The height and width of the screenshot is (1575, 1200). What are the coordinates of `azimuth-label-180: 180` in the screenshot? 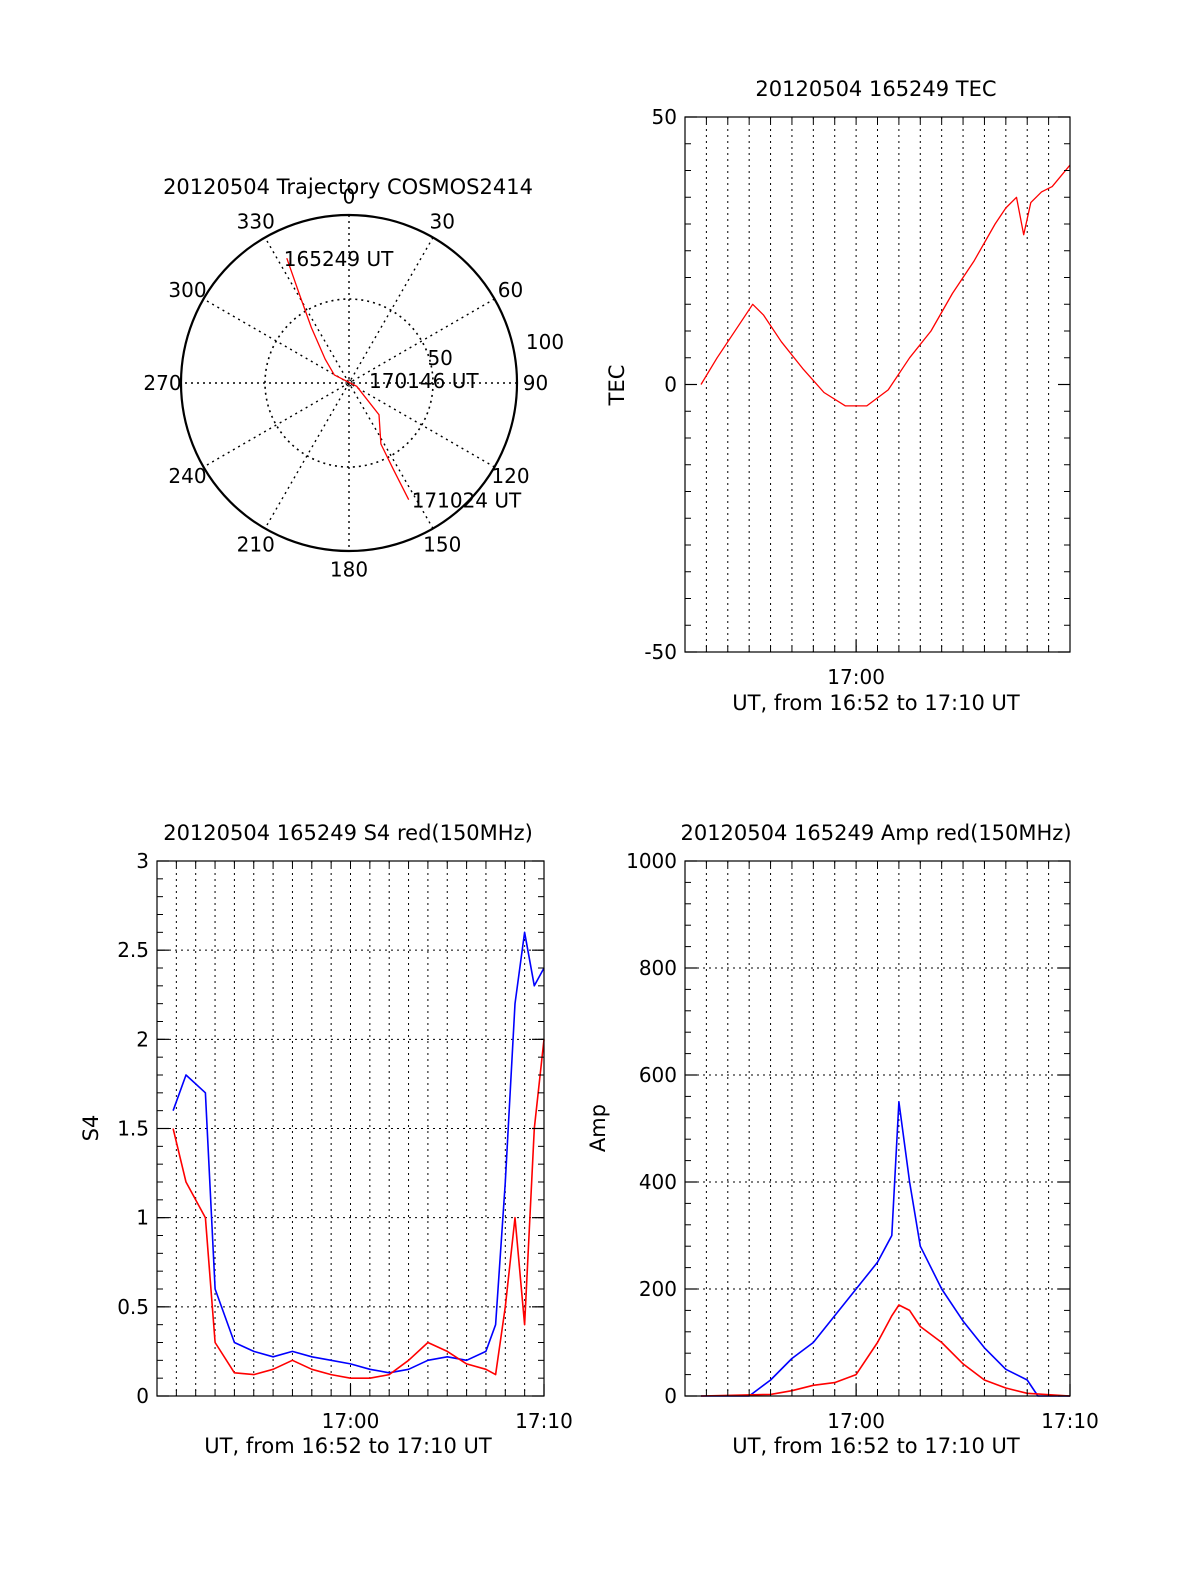 It's located at (349, 569).